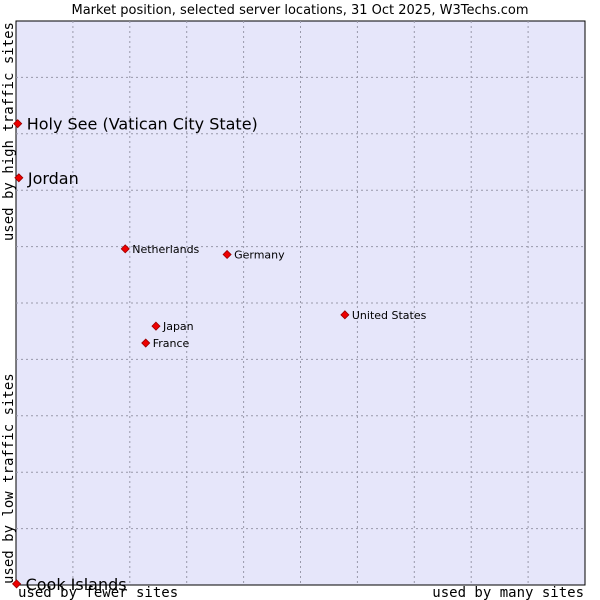  I want to click on point-marker-united-states, so click(345, 315).